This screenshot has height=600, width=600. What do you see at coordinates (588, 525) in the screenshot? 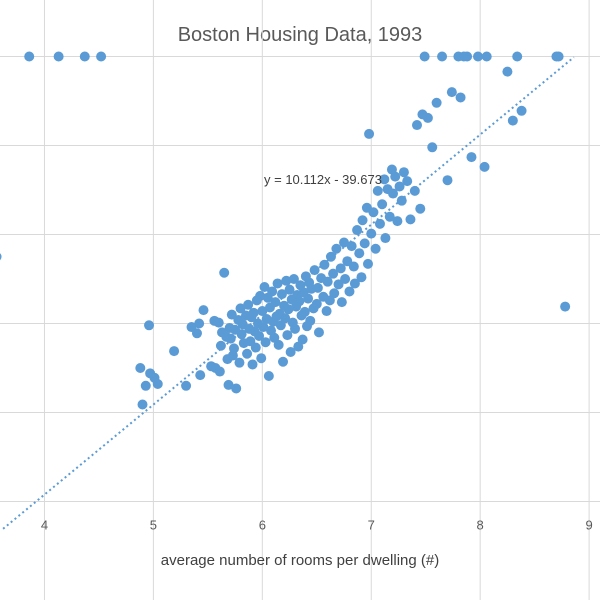
I see `x-tick-label: 9` at bounding box center [588, 525].